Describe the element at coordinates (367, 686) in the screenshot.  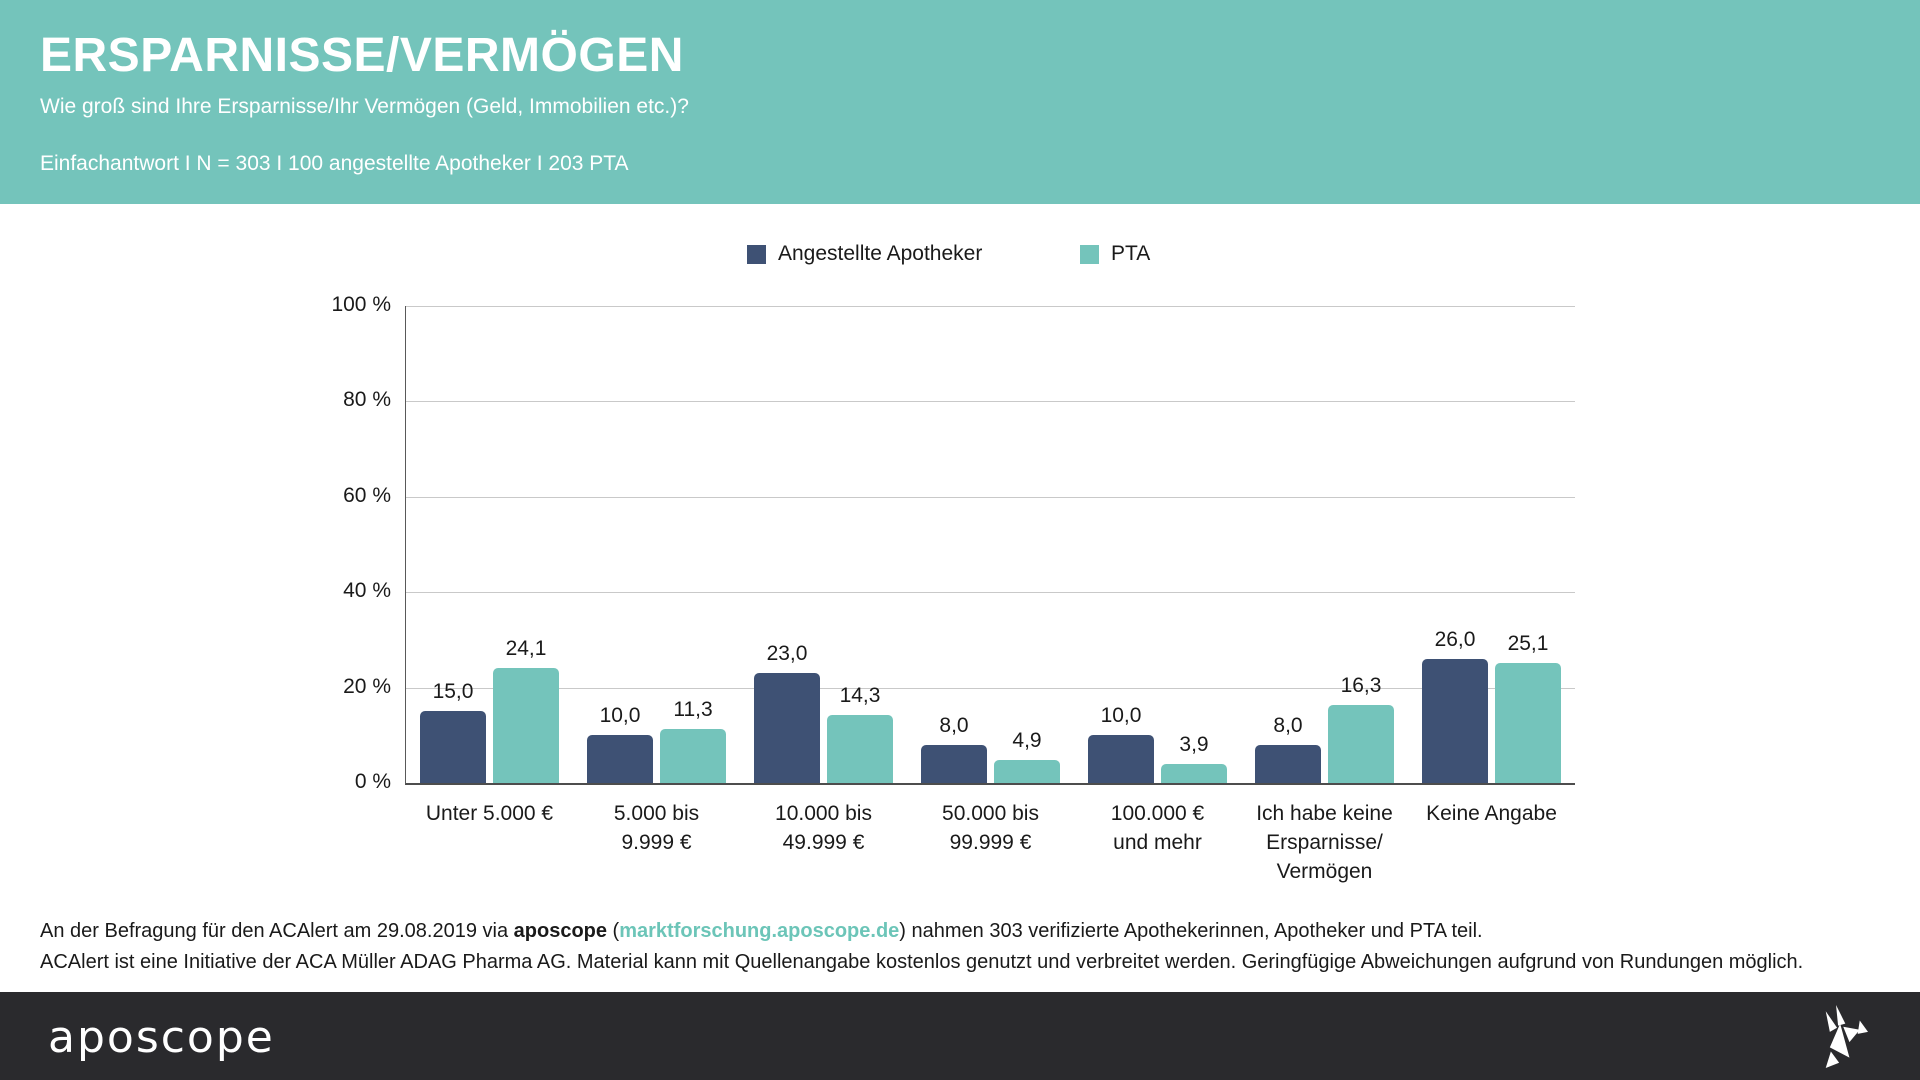
I see `y-tick-label: 20 %` at that location.